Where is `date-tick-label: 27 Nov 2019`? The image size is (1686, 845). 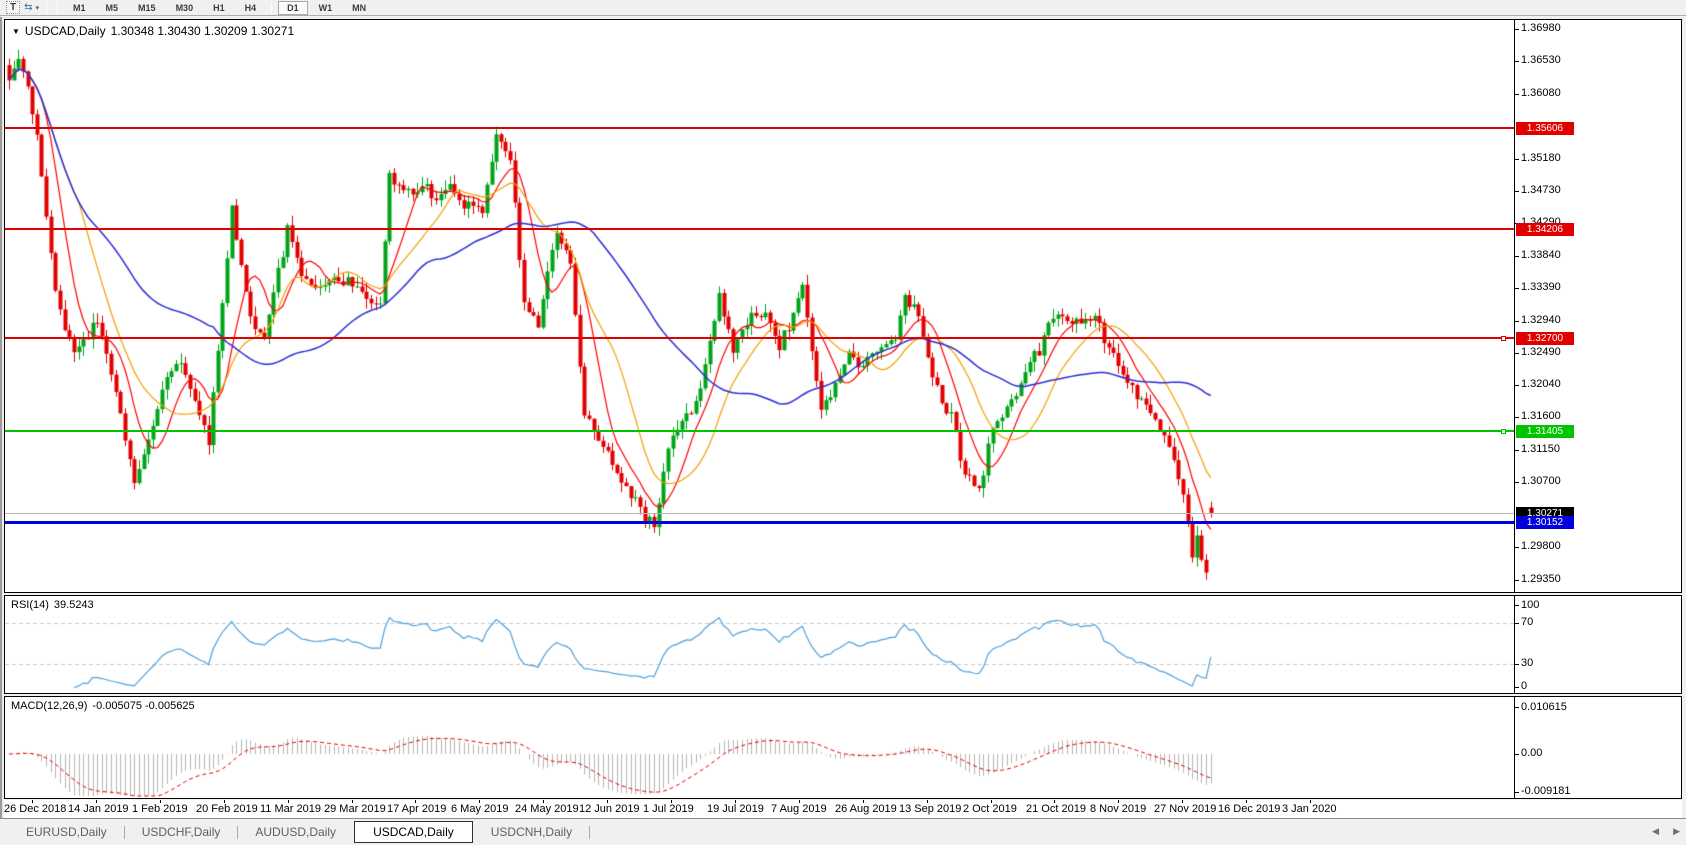 date-tick-label: 27 Nov 2019 is located at coordinates (1185, 809).